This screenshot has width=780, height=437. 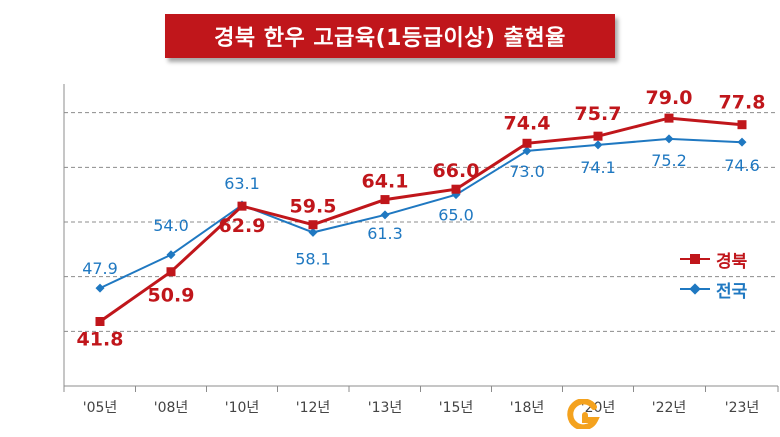 I want to click on x-tick-label: '22년, so click(x=669, y=408).